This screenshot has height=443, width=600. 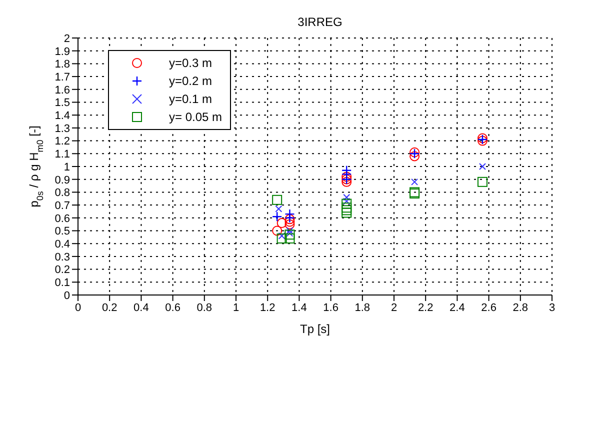 I want to click on x-tick-label: 1, so click(x=236, y=308).